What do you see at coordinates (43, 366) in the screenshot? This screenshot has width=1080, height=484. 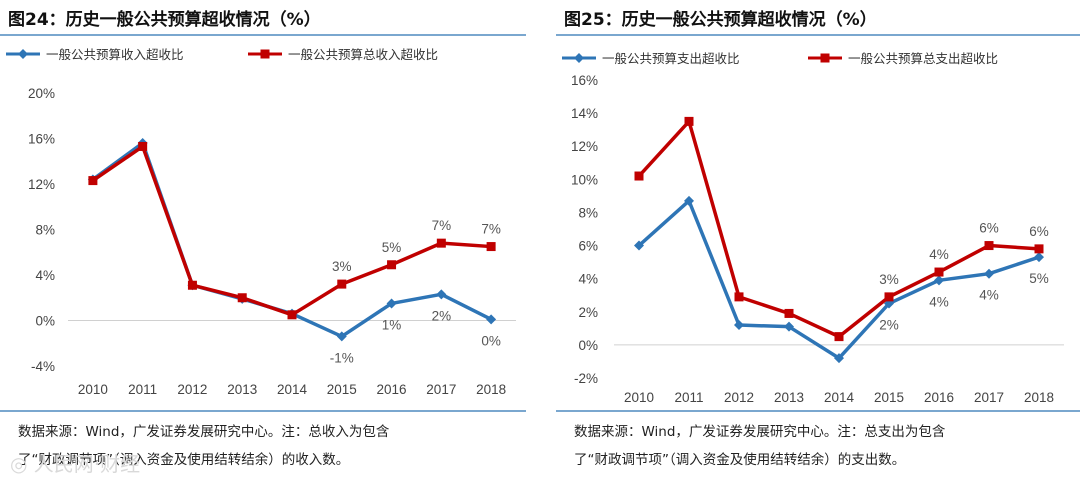 I see `y-tick-label: -4%` at bounding box center [43, 366].